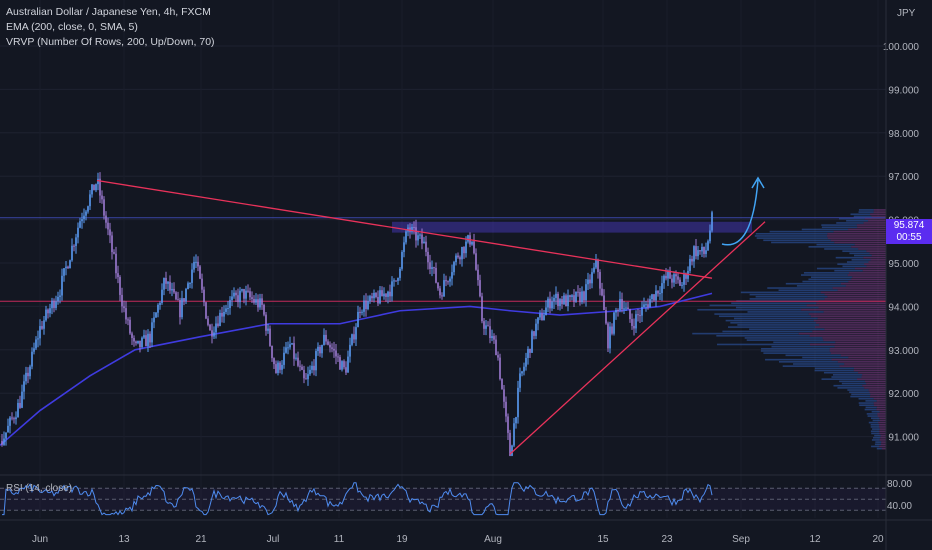 The width and height of the screenshot is (932, 550). I want to click on rsi-legend: RSI (14, close), so click(39, 488).